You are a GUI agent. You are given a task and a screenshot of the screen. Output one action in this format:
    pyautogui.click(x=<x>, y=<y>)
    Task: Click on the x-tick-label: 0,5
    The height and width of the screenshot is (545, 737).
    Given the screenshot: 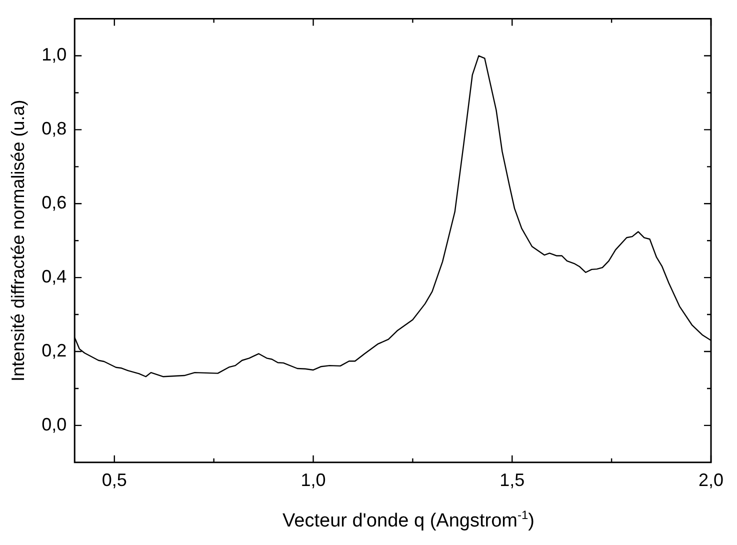 What is the action you would take?
    pyautogui.click(x=114, y=480)
    